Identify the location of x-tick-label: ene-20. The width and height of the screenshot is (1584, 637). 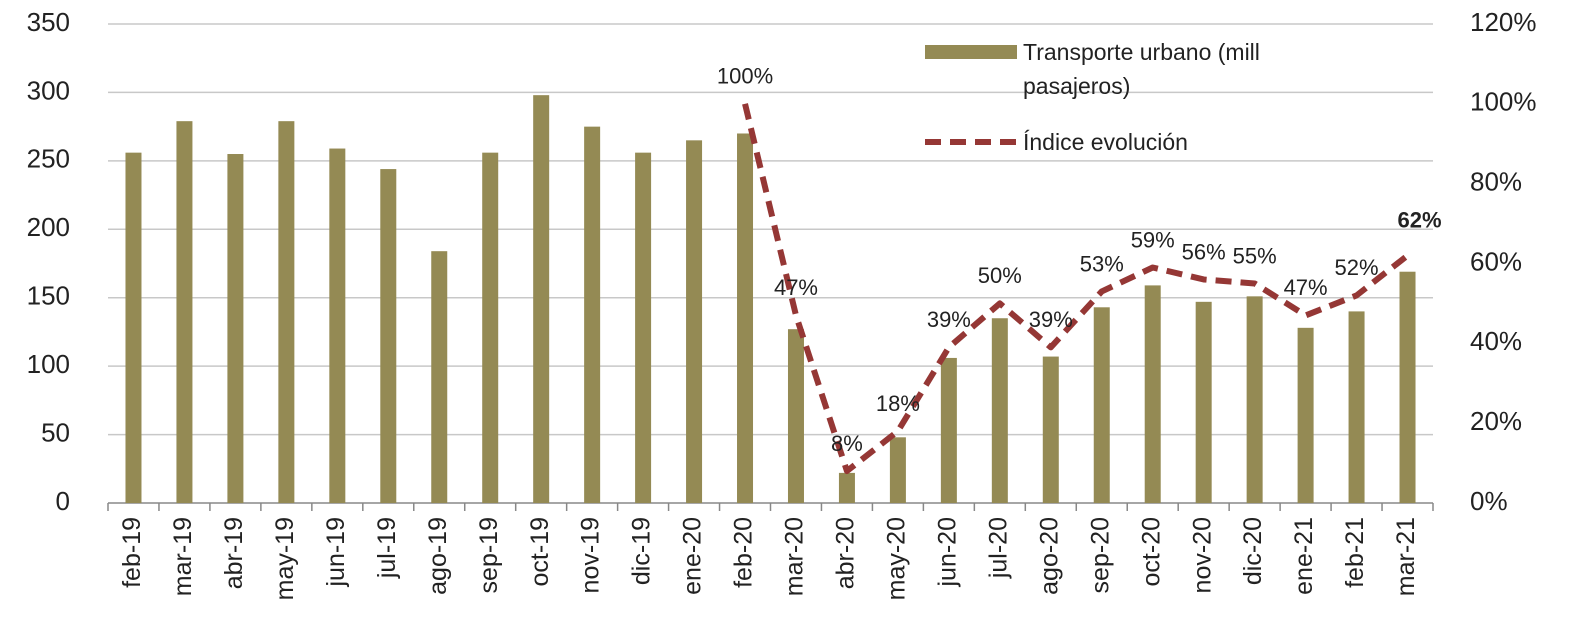
(693, 556).